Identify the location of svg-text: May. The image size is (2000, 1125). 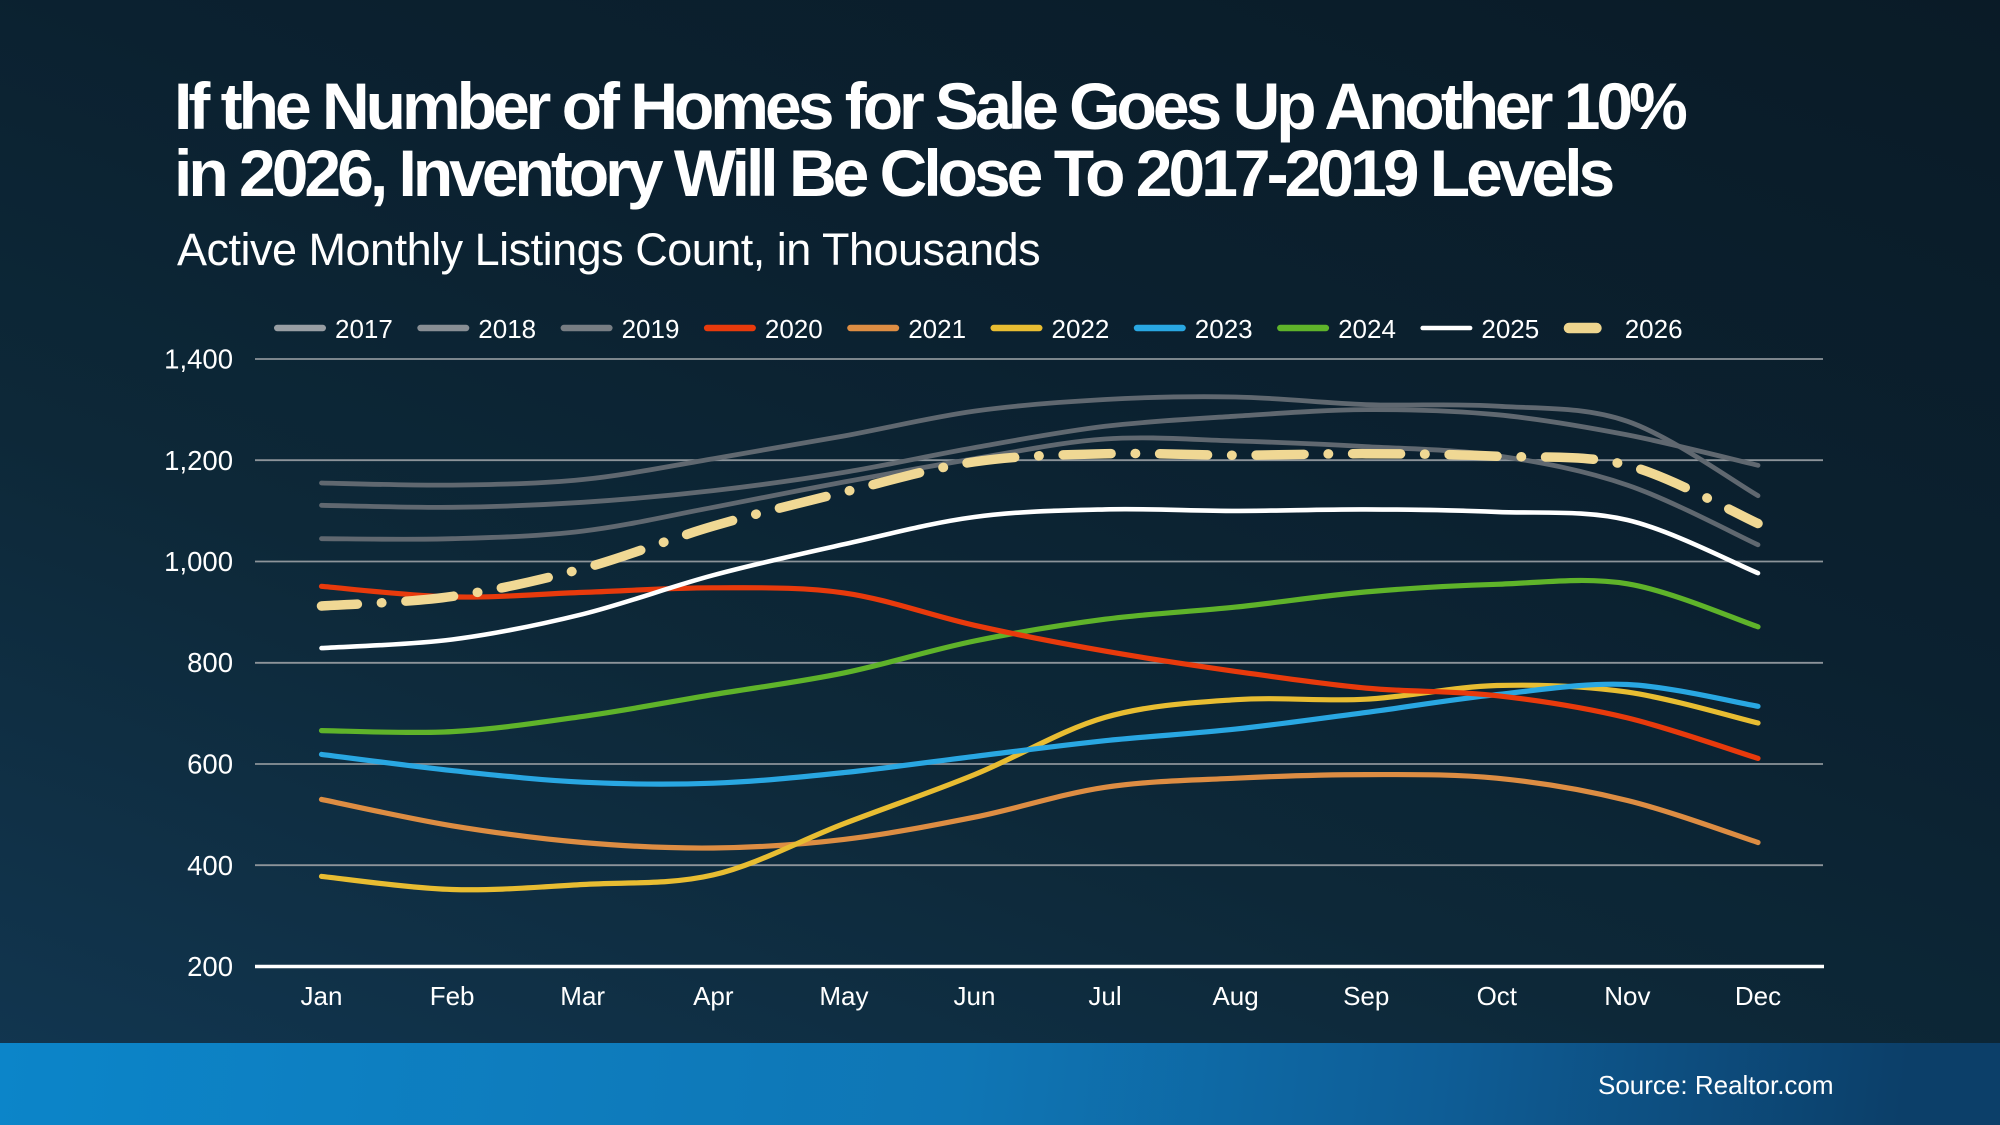
(843, 996).